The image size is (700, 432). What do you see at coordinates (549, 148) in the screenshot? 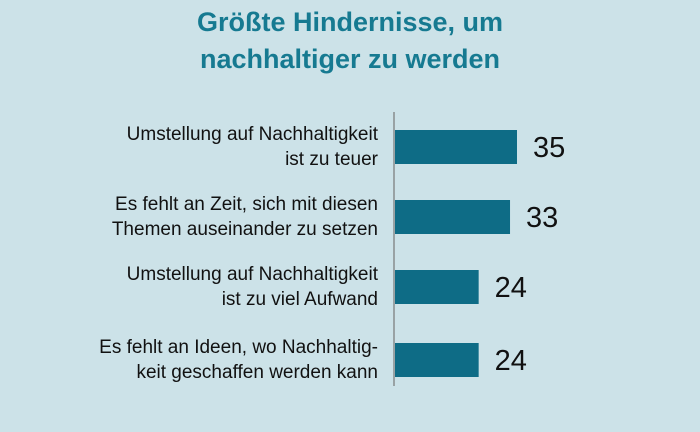
I see `value-label-1: 35` at bounding box center [549, 148].